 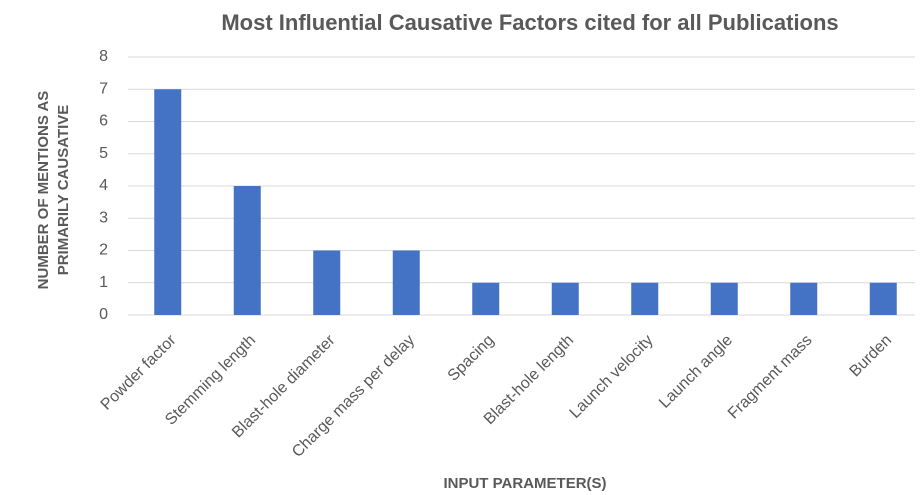 What do you see at coordinates (103, 282) in the screenshot?
I see `y-tick-label: 1` at bounding box center [103, 282].